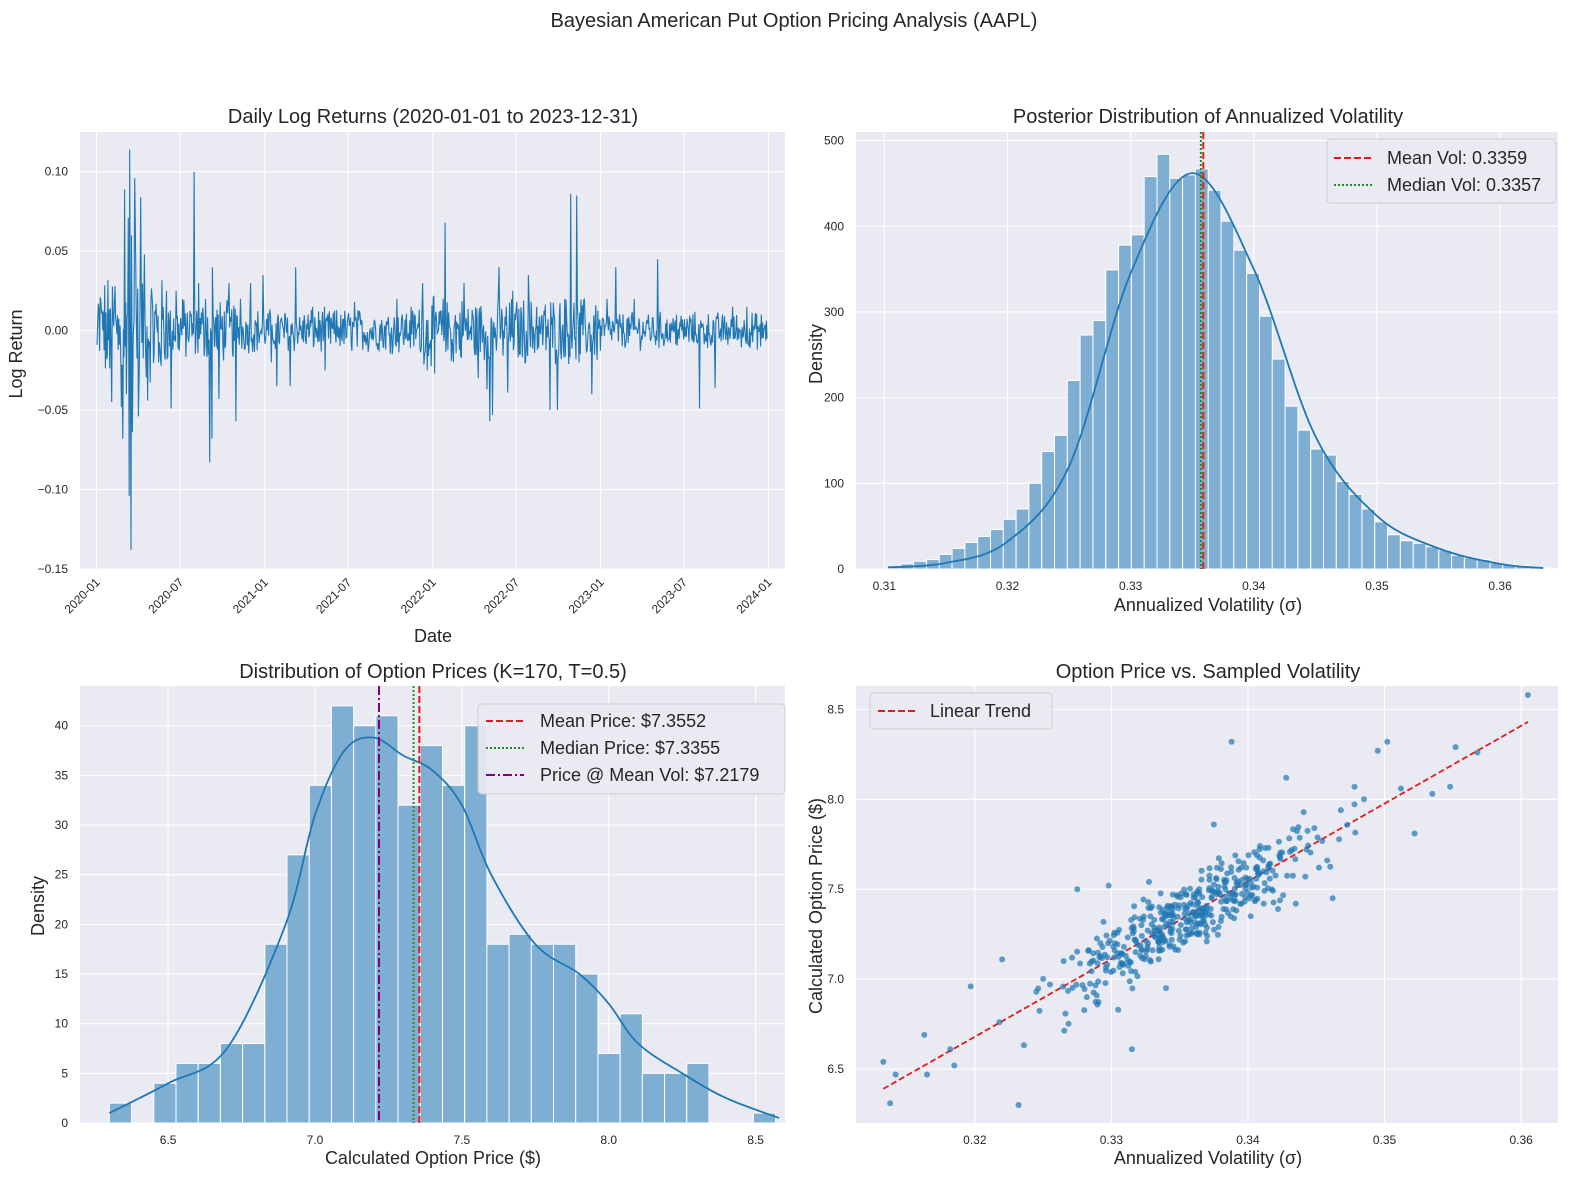 The width and height of the screenshot is (1589, 1193). Describe the element at coordinates (834, 141) in the screenshot. I see `y-tick-label: 500` at that location.